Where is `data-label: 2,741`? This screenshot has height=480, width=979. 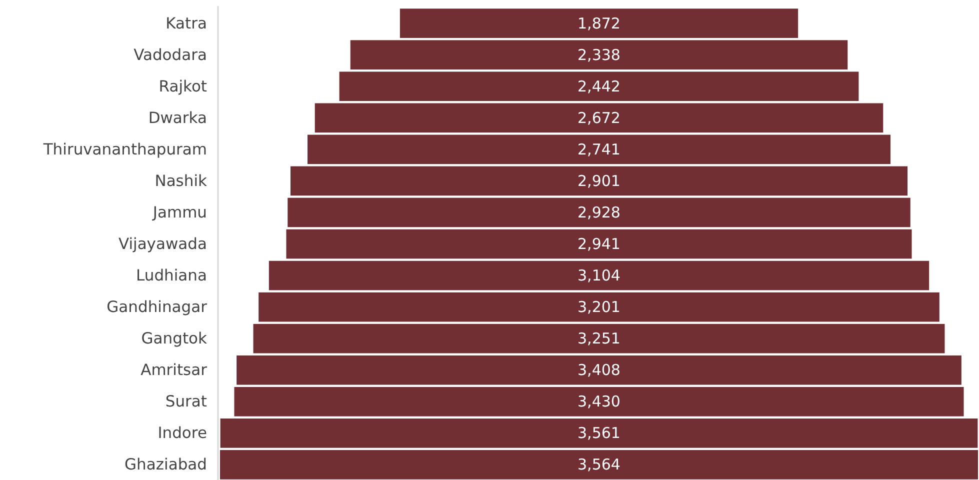 data-label: 2,741 is located at coordinates (599, 149).